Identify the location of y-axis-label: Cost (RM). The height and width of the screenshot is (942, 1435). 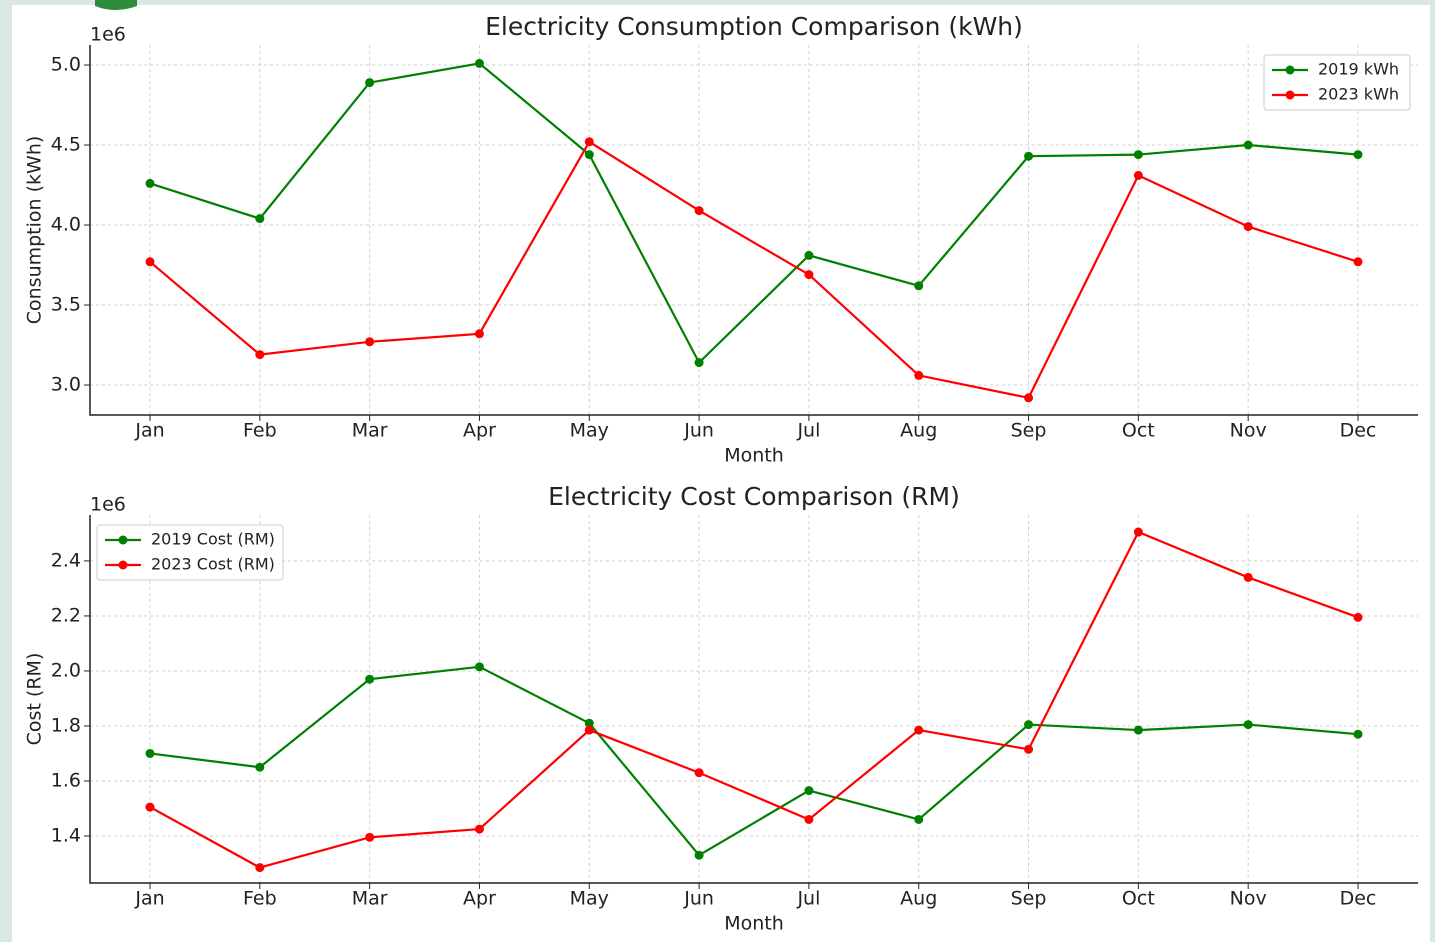
(35, 699).